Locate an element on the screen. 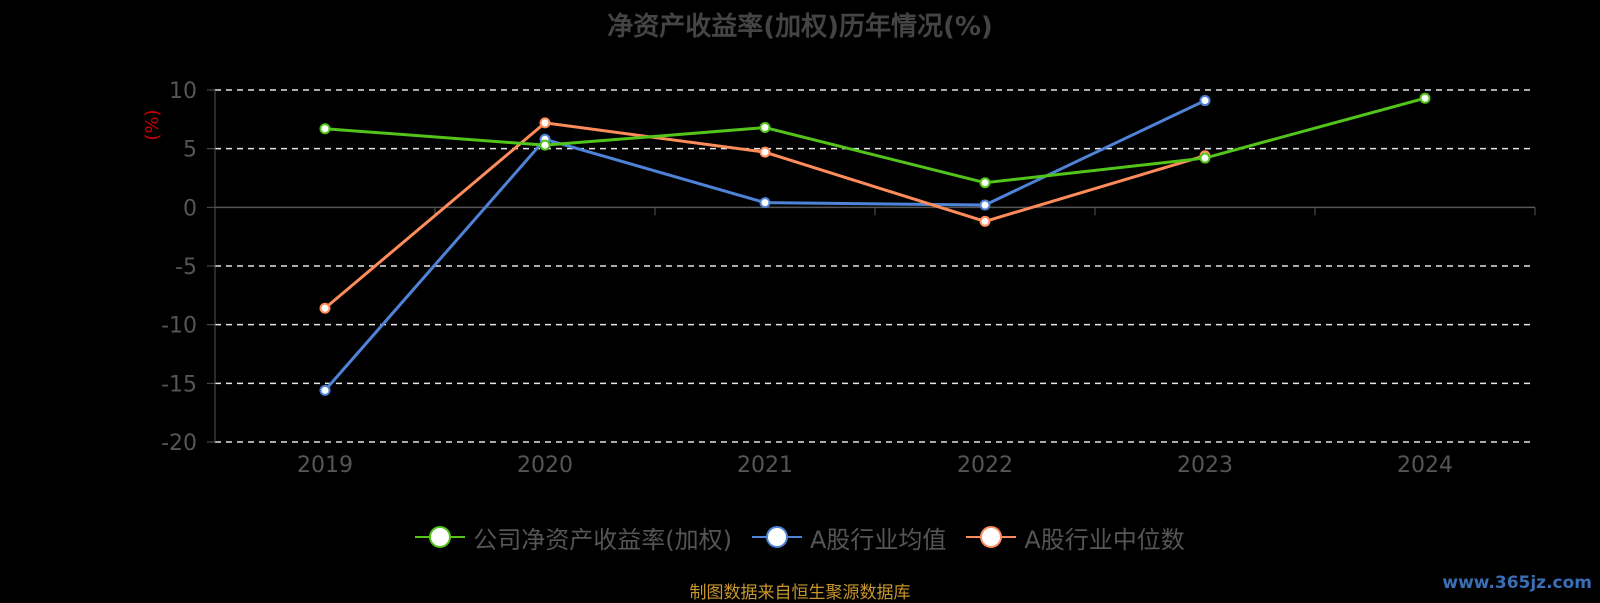  legend-label: A股行业中位数 is located at coordinates (1104, 539).